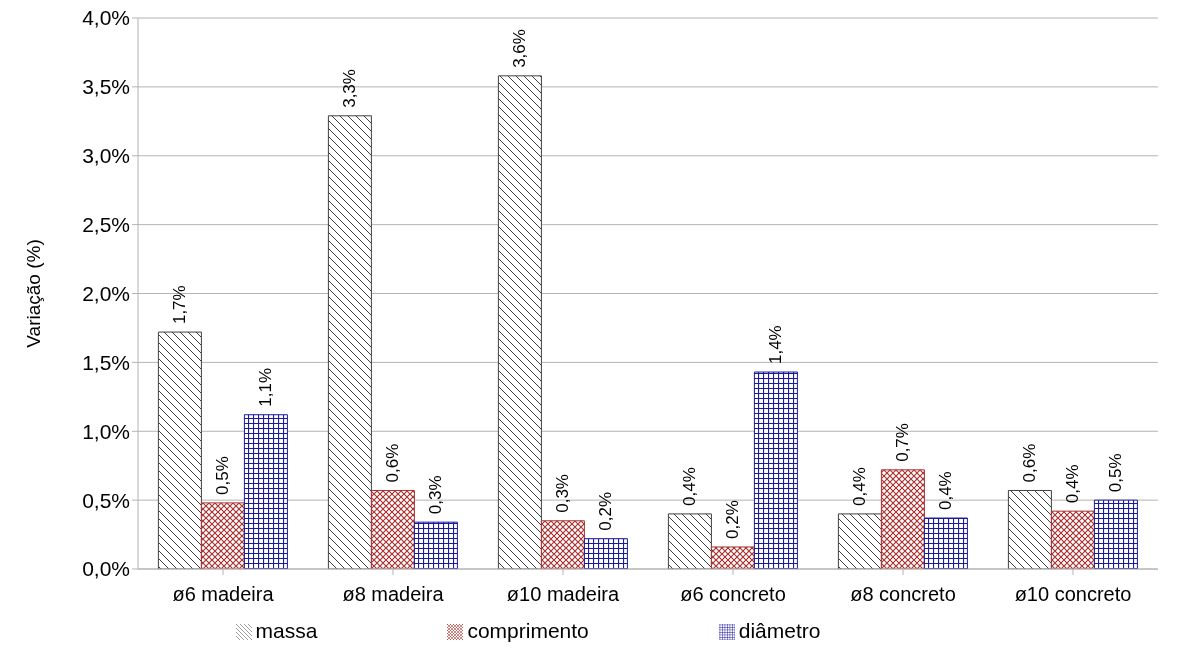 The image size is (1180, 657). What do you see at coordinates (106, 156) in the screenshot?
I see `y-tick-label: 3,0%` at bounding box center [106, 156].